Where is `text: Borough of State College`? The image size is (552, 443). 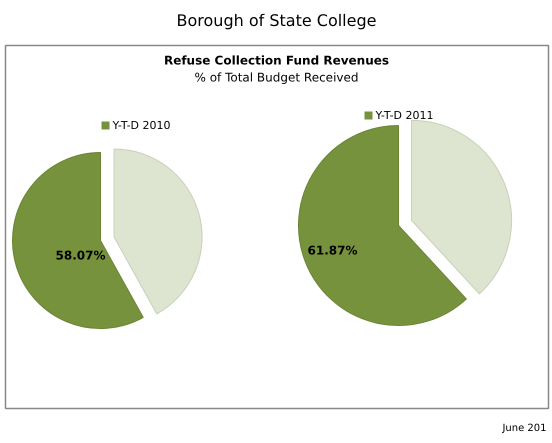 text: Borough of State College is located at coordinates (276, 20).